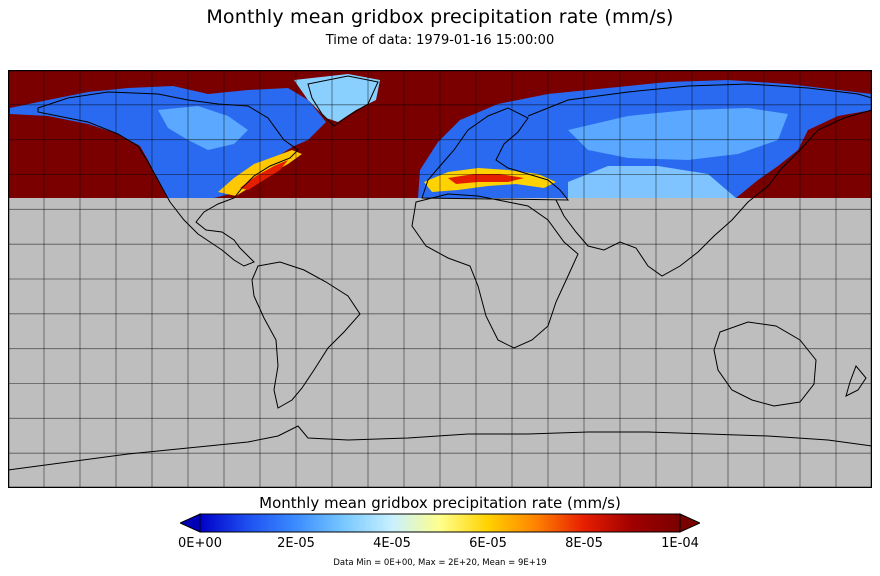 This screenshot has width=880, height=576. I want to click on coastline-europe, so click(495, 154).